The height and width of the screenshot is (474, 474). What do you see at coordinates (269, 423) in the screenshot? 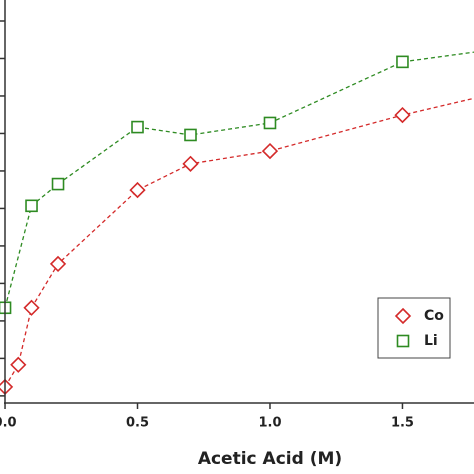
I see `x-tick-label: 1.0` at bounding box center [269, 423].